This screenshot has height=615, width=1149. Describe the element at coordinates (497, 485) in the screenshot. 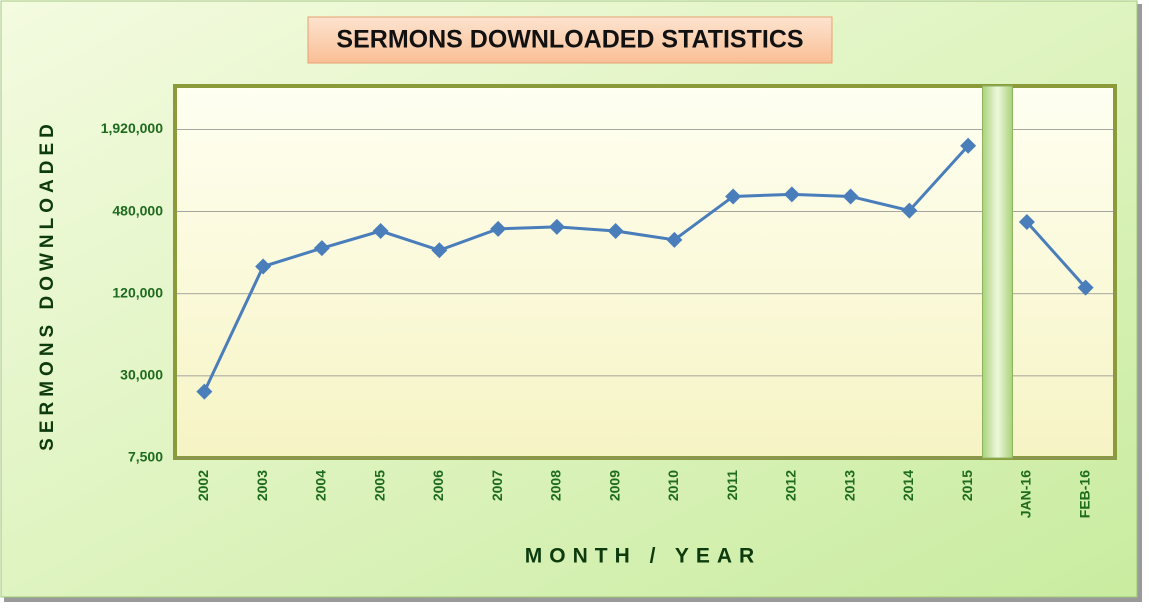

I see `x-tick-label: 2007` at that location.